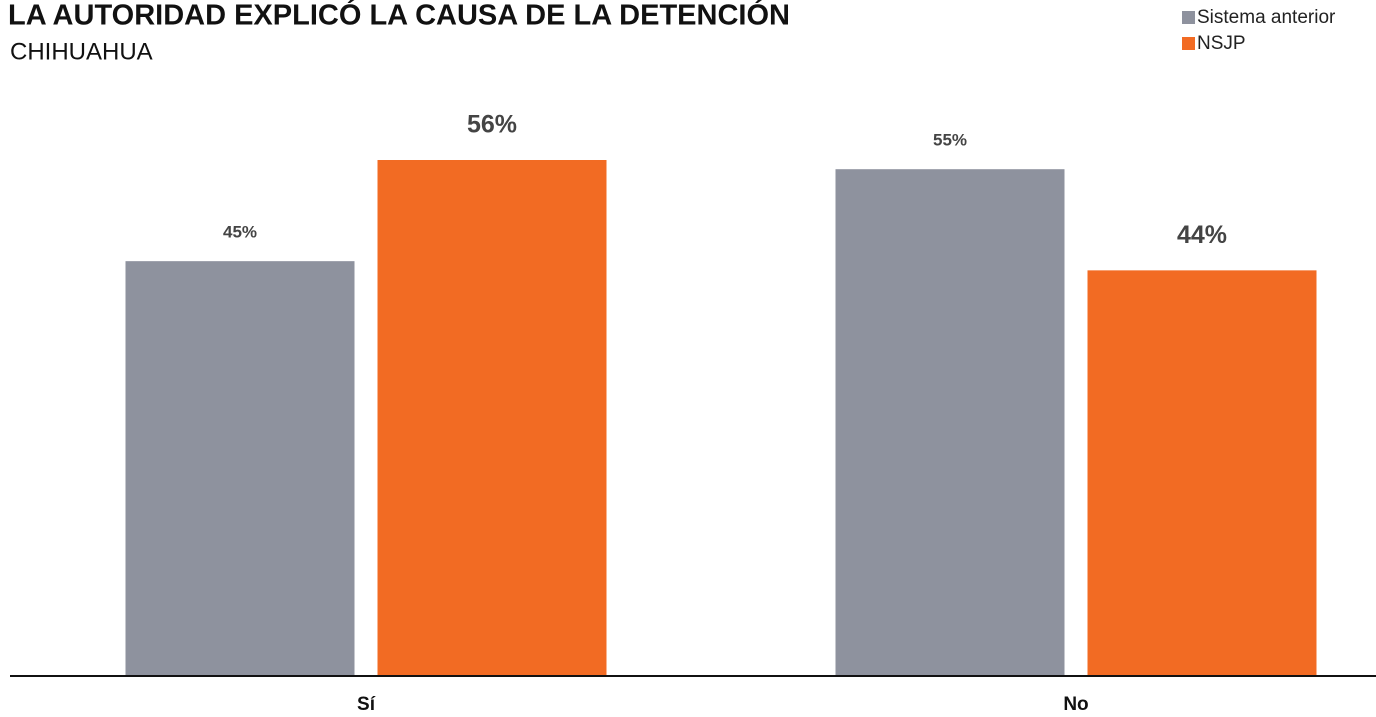 The image size is (1376, 717). Describe the element at coordinates (366, 704) in the screenshot. I see `x-tick-label: Sí` at that location.